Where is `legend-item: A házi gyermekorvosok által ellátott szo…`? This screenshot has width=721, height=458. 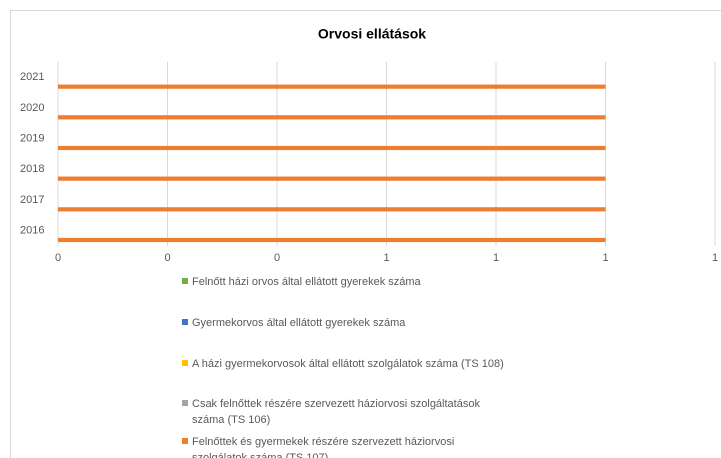 legend-item: A házi gyermekorvosok által ellátott szo… is located at coordinates (345, 364).